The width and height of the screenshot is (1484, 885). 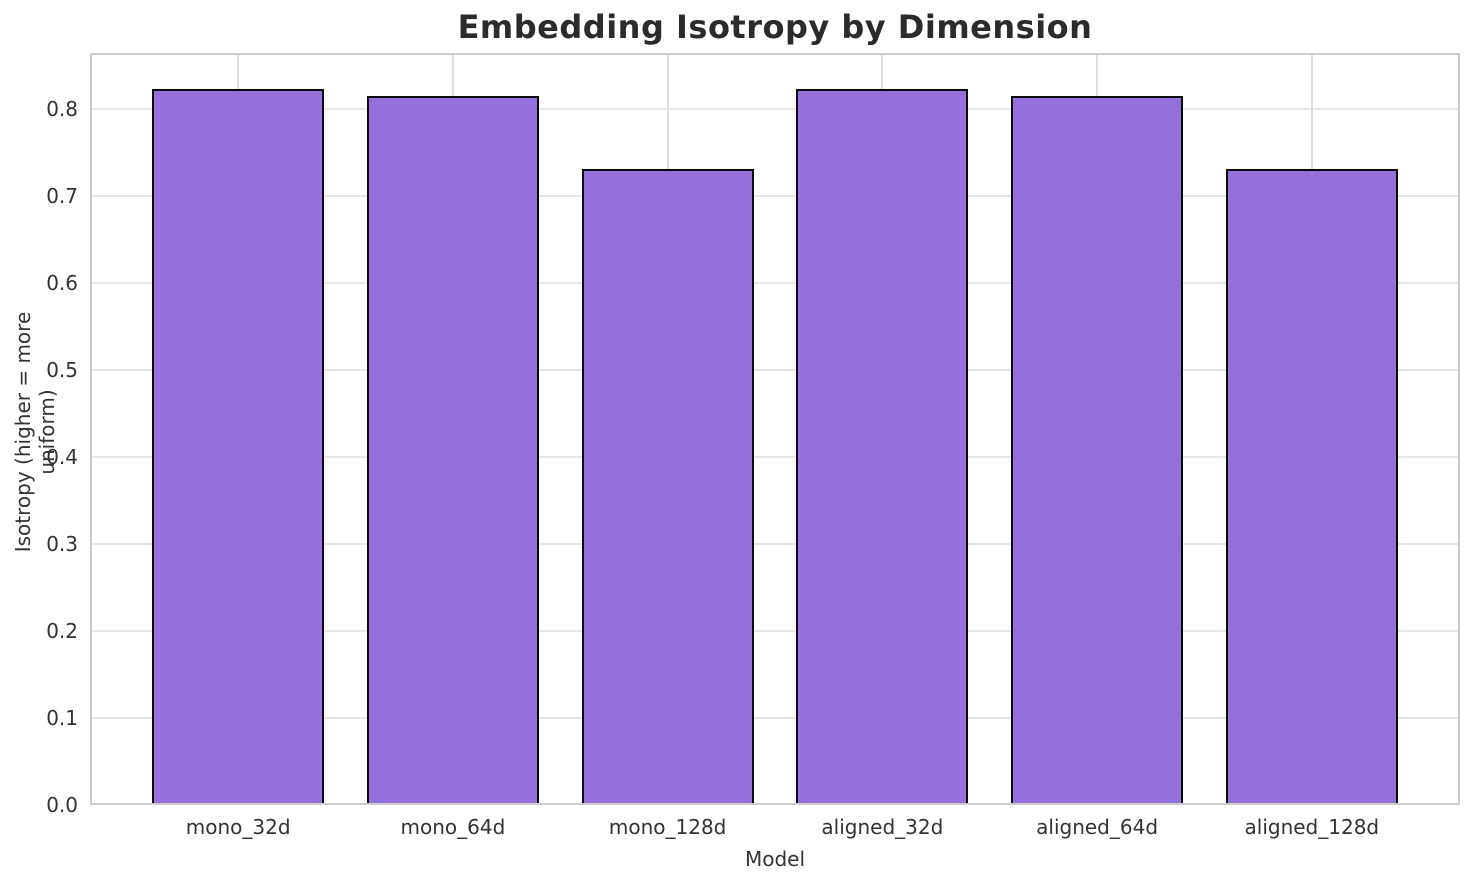 I want to click on h-gridline-0.6, so click(x=775, y=282).